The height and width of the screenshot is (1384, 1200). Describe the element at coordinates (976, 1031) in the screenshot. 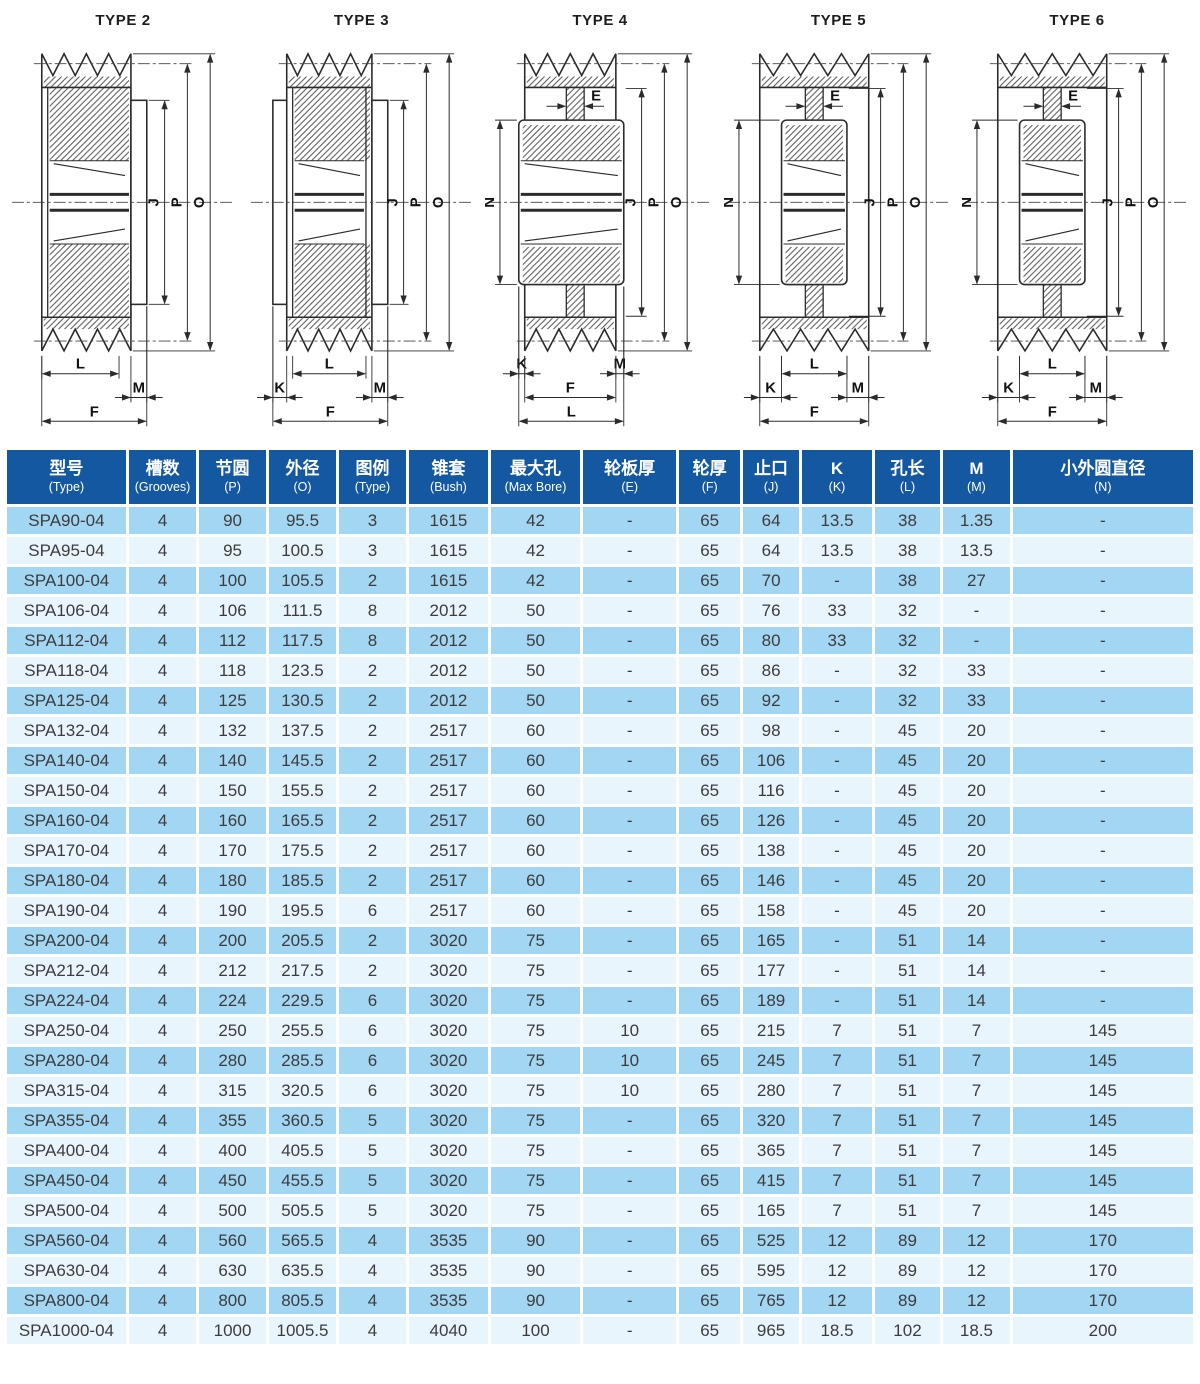

I see `value-cell: 7` at that location.